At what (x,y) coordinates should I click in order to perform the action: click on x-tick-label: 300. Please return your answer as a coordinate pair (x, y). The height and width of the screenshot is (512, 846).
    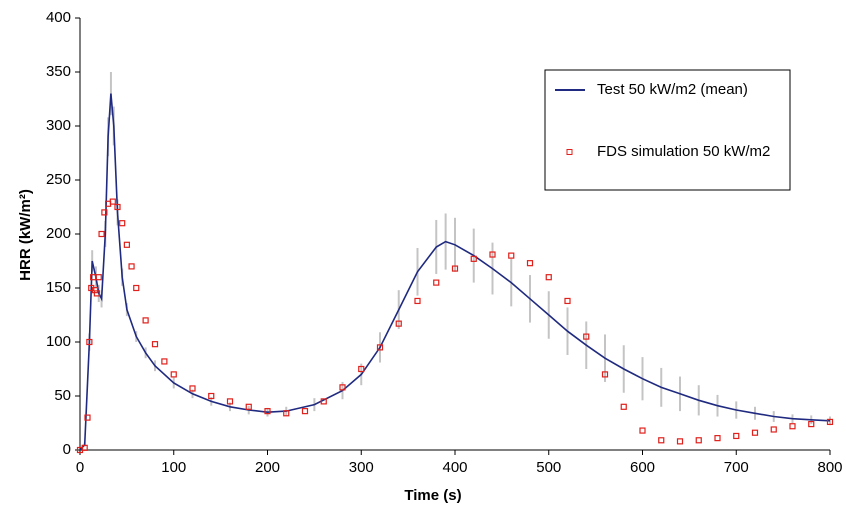
    Looking at the image, I should click on (361, 467).